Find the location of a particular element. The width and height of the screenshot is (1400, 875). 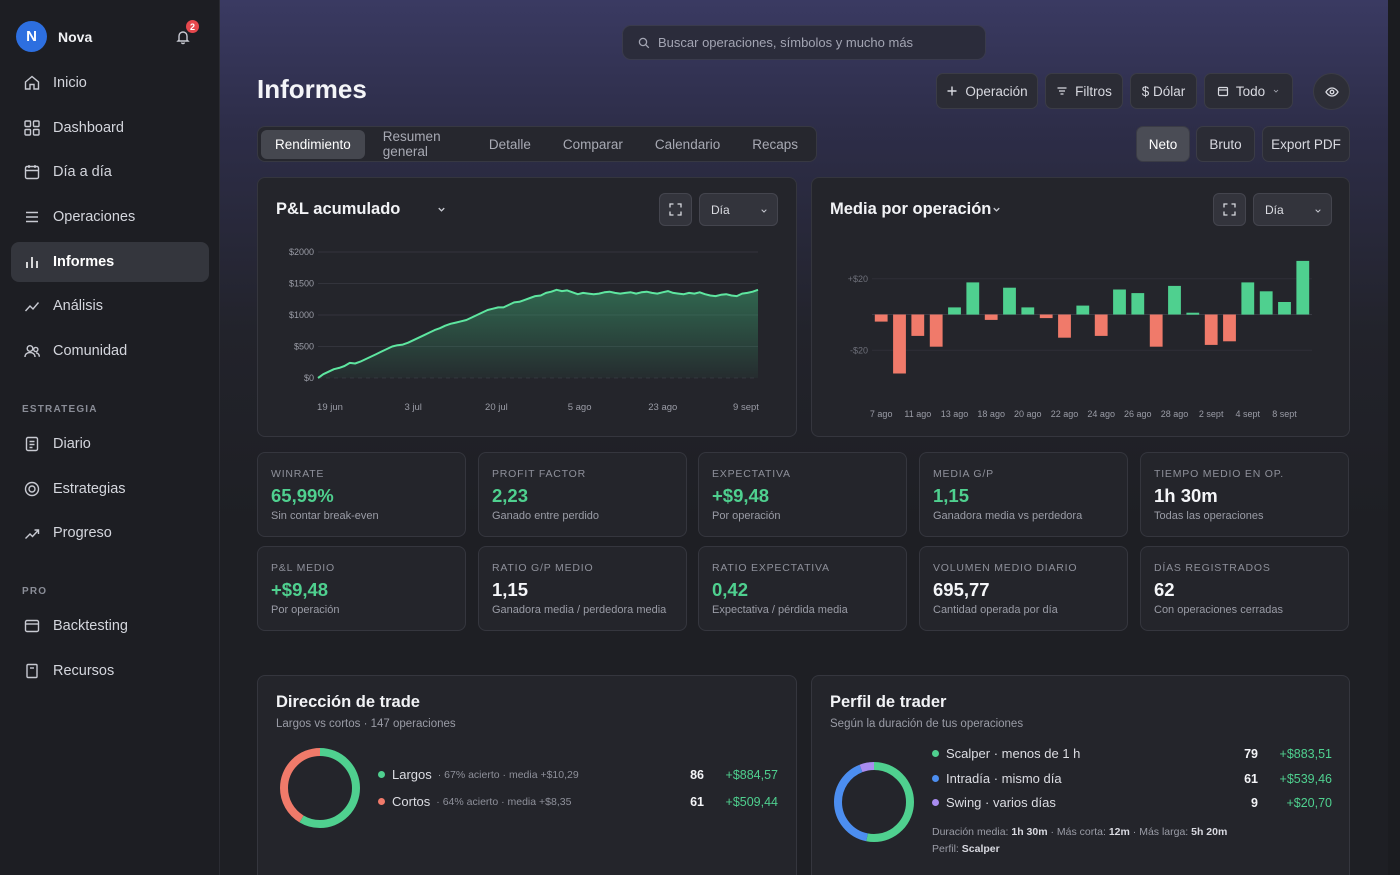

progress-icon is located at coordinates (32, 534).